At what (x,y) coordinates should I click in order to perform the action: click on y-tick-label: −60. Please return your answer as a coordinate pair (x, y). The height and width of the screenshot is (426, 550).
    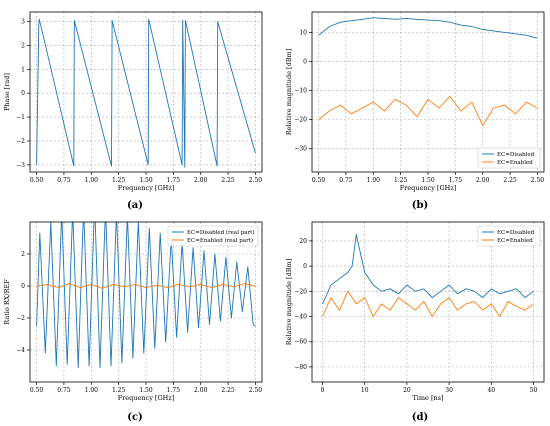
    Looking at the image, I should click on (300, 342).